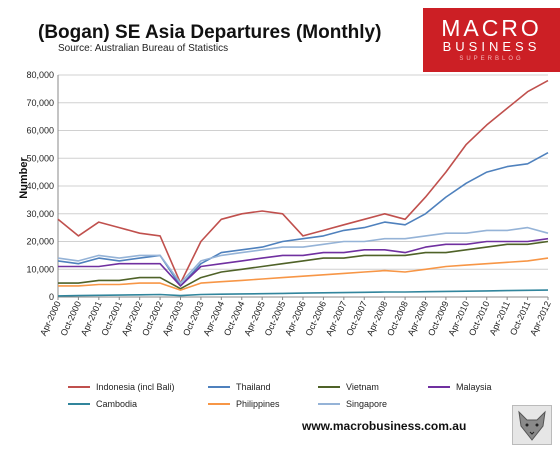  I want to click on series-line-cambodia, so click(303, 293).